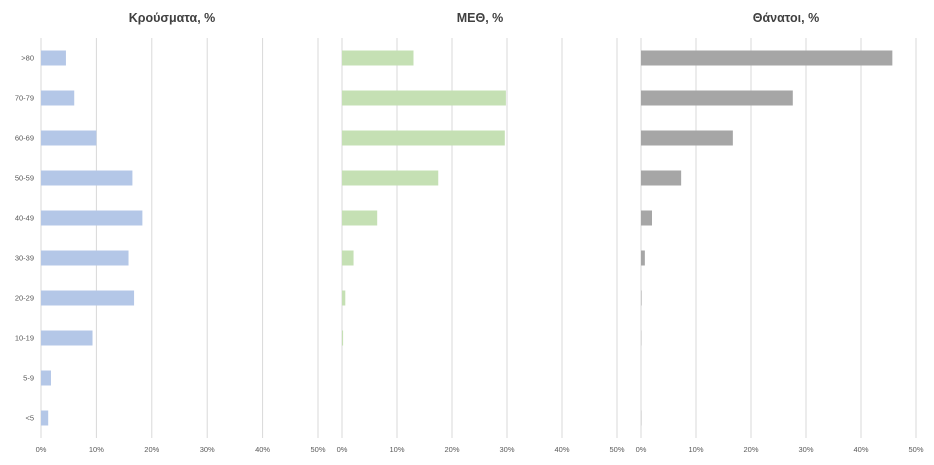 Image resolution: width=934 pixels, height=465 pixels. What do you see at coordinates (29, 418) in the screenshot?
I see `category-label: <5` at bounding box center [29, 418].